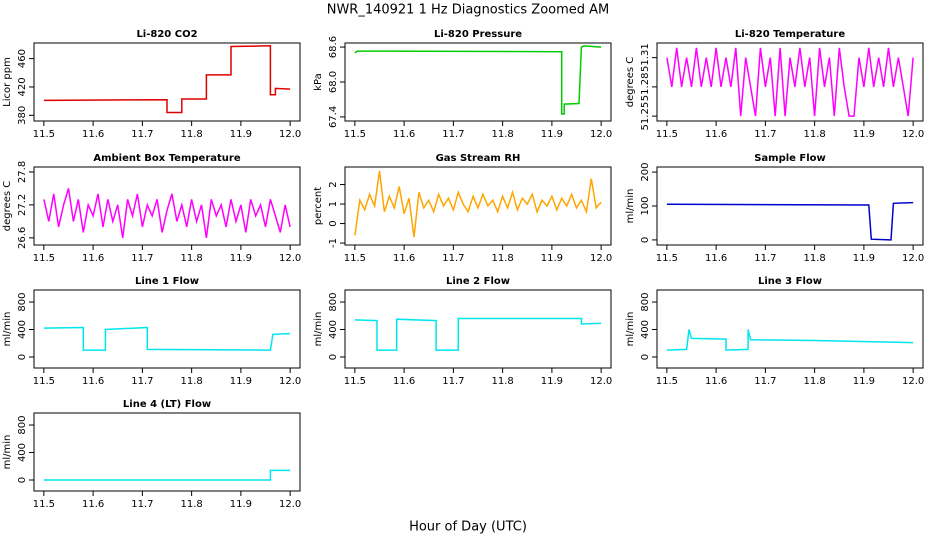 The width and height of the screenshot is (936, 540). I want to click on y-tick-label: 100, so click(645, 205).